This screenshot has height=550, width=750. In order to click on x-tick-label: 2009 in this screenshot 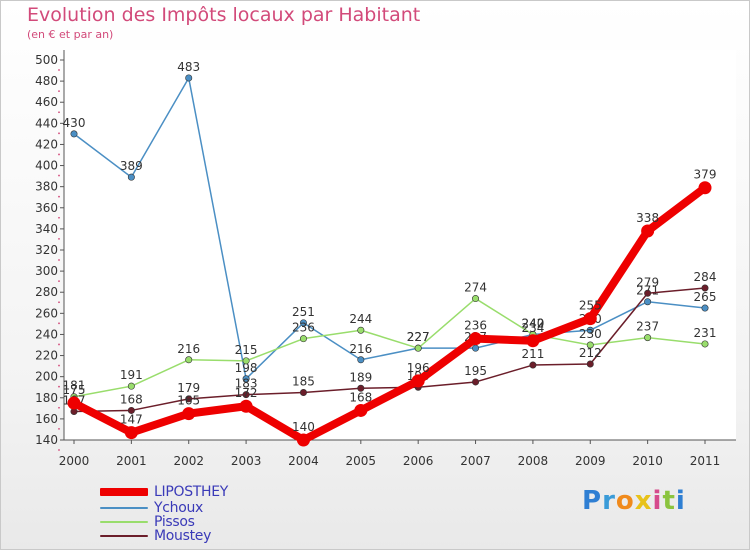, I will do `click(590, 461)`.